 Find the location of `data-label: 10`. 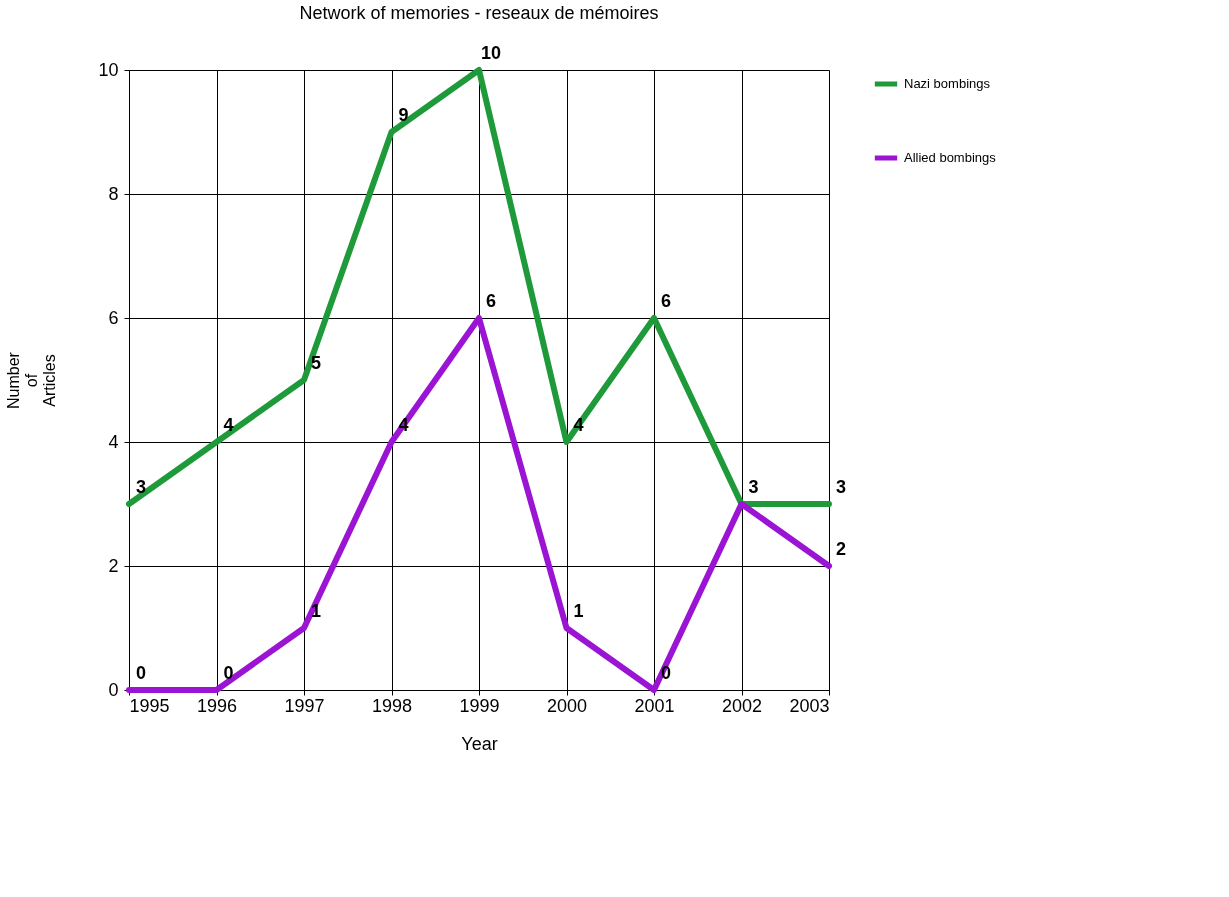

data-label: 10 is located at coordinates (491, 53).